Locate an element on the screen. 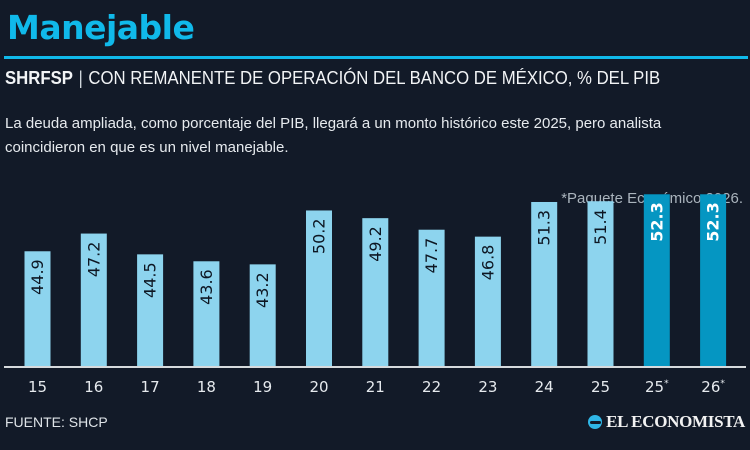 Image resolution: width=750 pixels, height=450 pixels. bar-value-label: 44.9 is located at coordinates (37, 277).